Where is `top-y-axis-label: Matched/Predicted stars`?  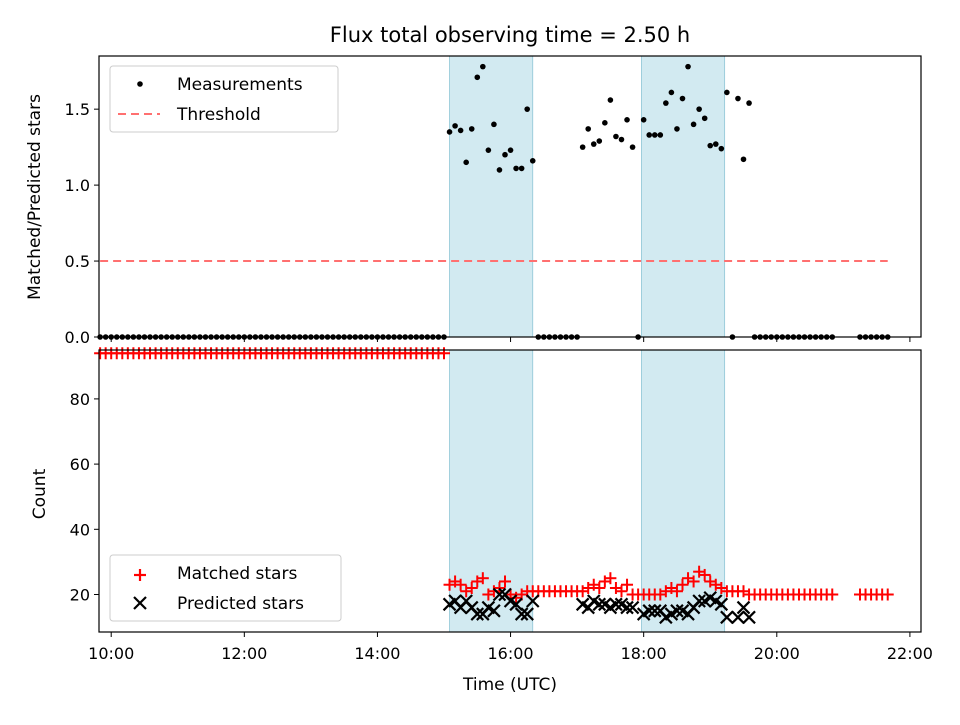 top-y-axis-label: Matched/Predicted stars is located at coordinates (35, 197).